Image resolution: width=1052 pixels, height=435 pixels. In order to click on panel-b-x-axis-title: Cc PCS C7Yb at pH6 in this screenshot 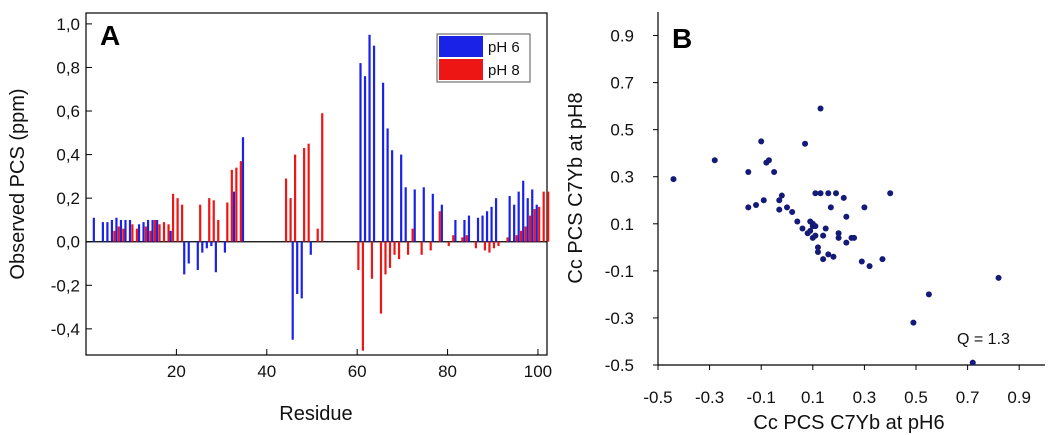, I will do `click(848, 423)`.